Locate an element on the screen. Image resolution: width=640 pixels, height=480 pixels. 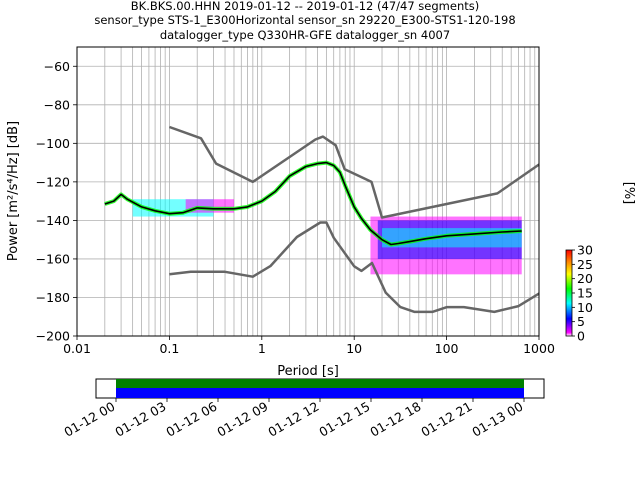
nlnm-line is located at coordinates (354, 267).